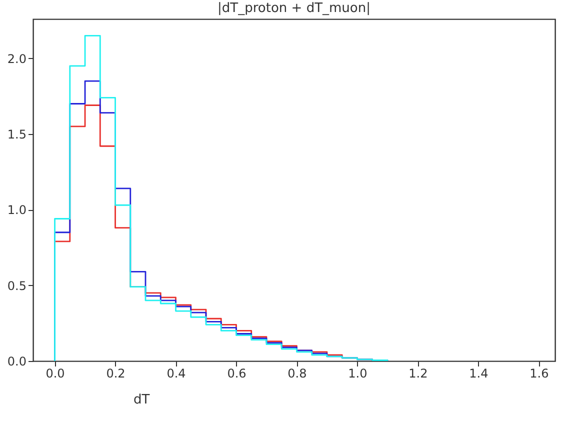 The image size is (586, 438). What do you see at coordinates (358, 373) in the screenshot?
I see `x-tick-label: 1.0` at bounding box center [358, 373].